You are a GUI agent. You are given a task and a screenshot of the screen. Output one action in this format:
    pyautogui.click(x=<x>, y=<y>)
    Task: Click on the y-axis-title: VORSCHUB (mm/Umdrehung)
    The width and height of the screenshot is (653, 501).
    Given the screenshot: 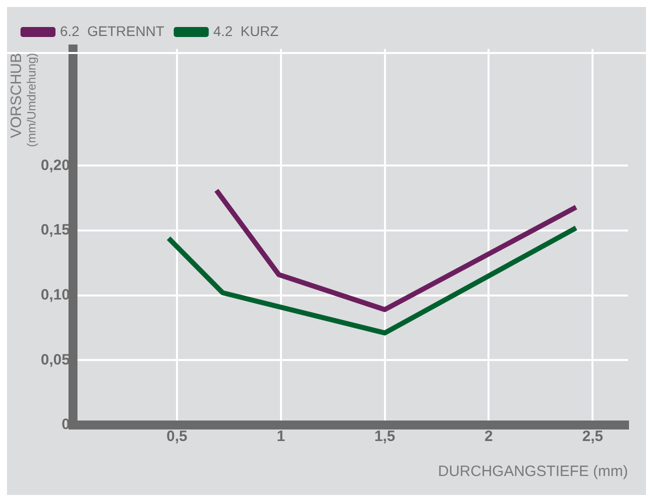 What is the action you would take?
    pyautogui.click(x=23, y=100)
    